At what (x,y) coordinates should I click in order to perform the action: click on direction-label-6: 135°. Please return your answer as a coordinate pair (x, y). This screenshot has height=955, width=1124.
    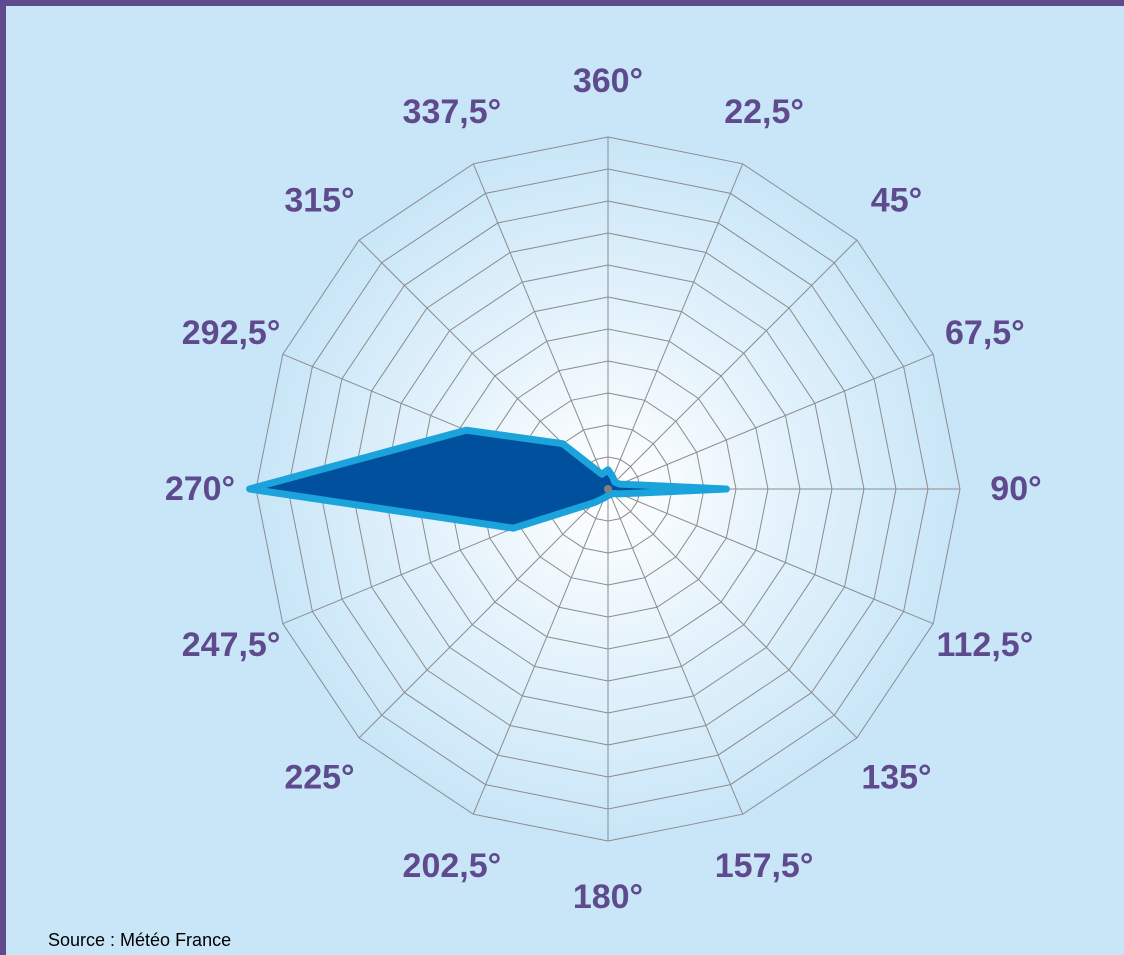
    Looking at the image, I should click on (896, 778).